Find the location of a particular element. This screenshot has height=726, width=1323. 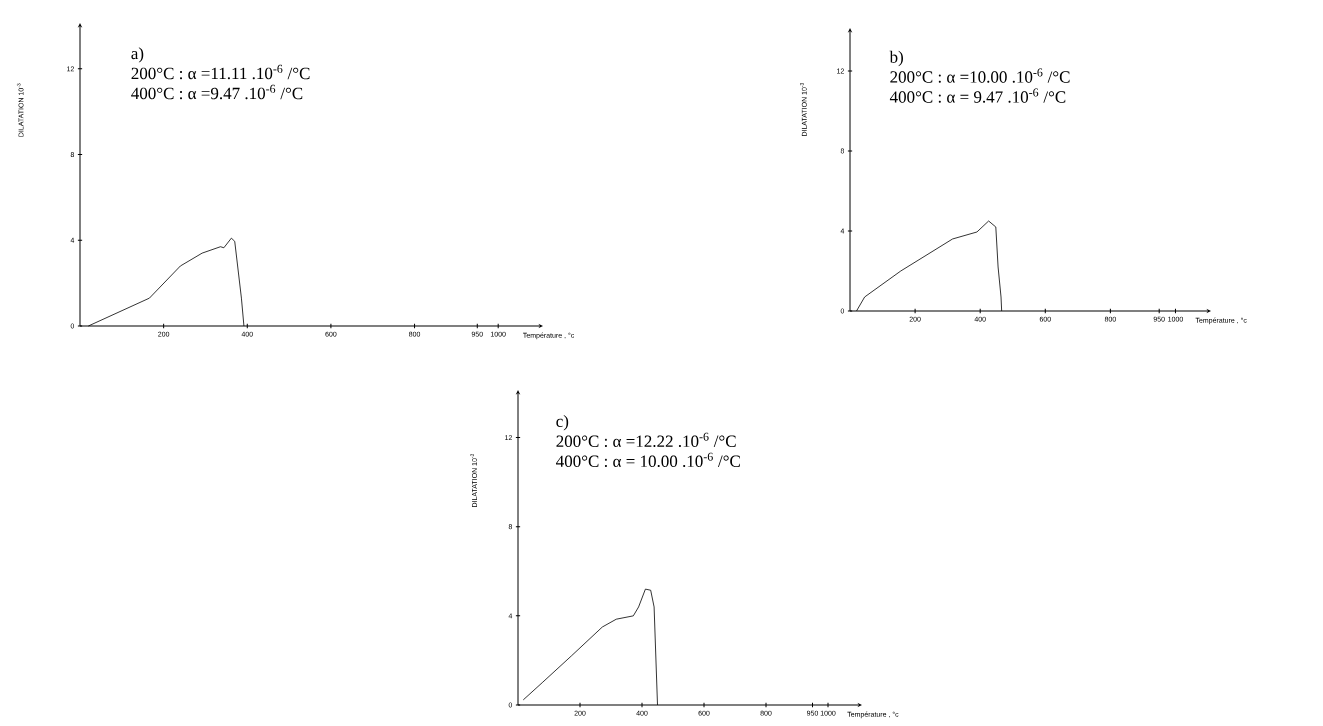

annotation: a) is located at coordinates (137, 55).